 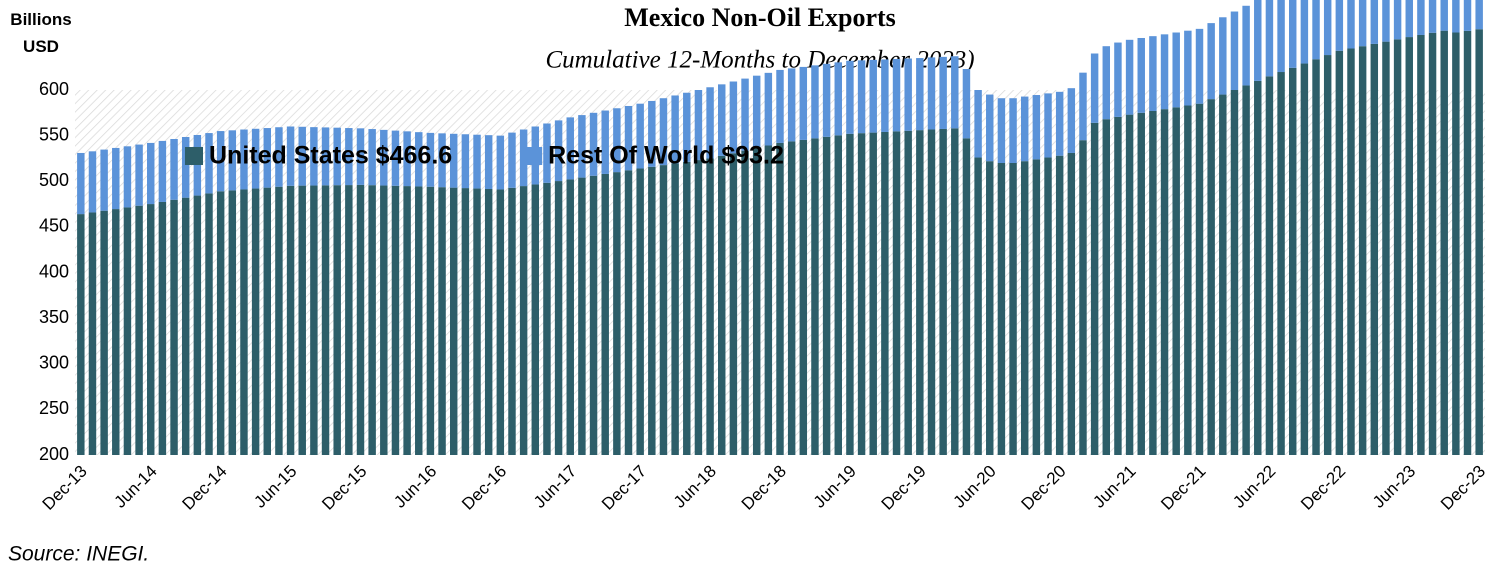 I want to click on x-tick-label: Dec-17, so click(x=624, y=488).